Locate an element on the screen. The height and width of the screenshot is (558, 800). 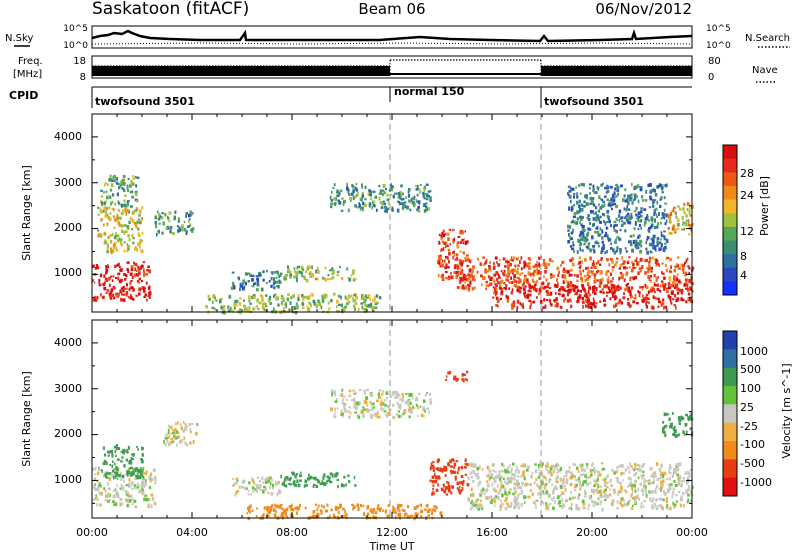
power-colorbar-band is located at coordinates (730, 261).